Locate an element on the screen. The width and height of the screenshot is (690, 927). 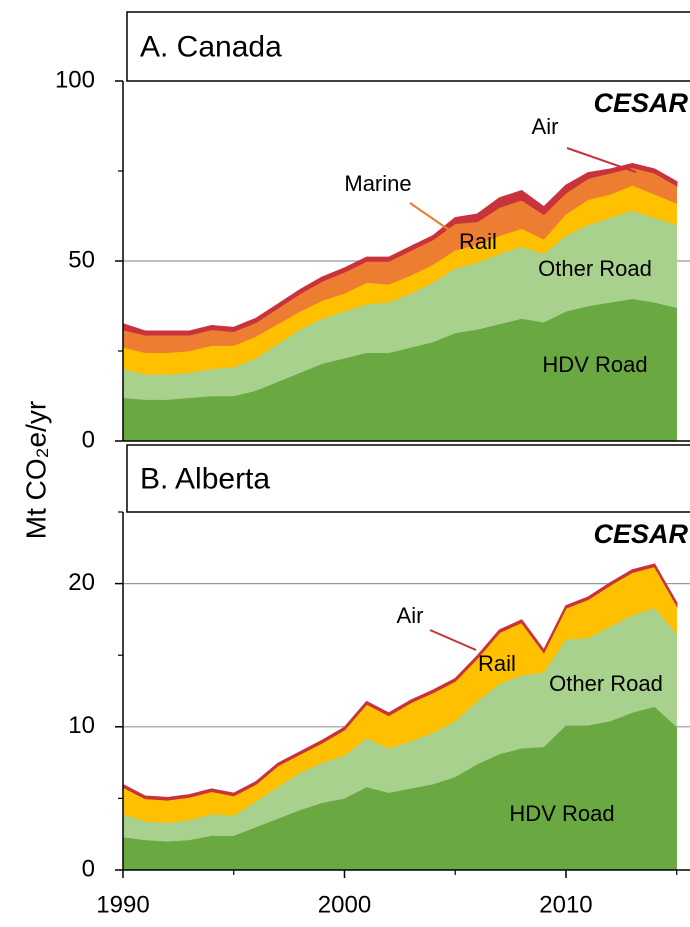
chart-title: A. Canada is located at coordinates (211, 46).